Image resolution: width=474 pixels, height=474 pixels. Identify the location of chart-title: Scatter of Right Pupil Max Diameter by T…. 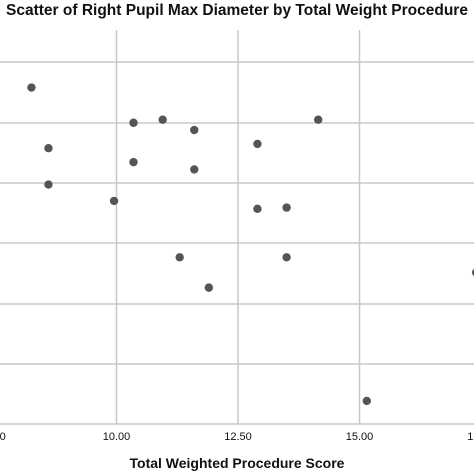
(237, 10).